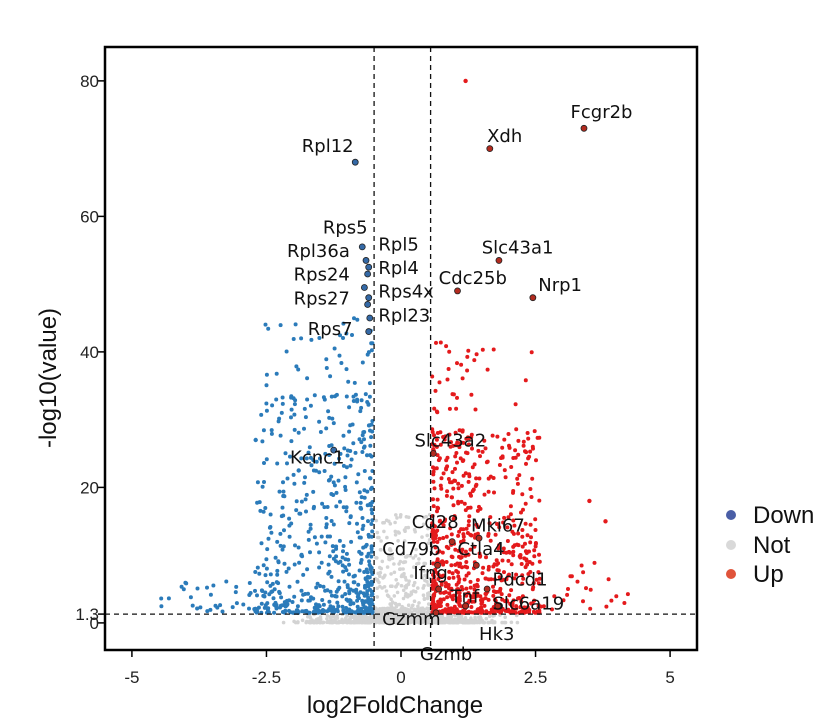  I want to click on gene-label: Xdh, so click(504, 136).